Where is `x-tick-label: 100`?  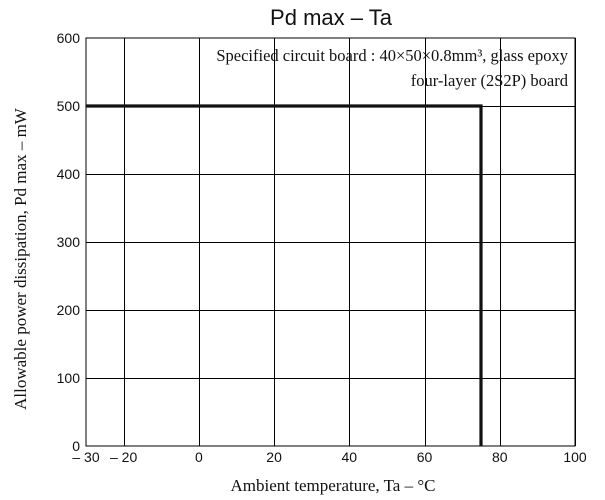
x-tick-label: 100 is located at coordinates (575, 457).